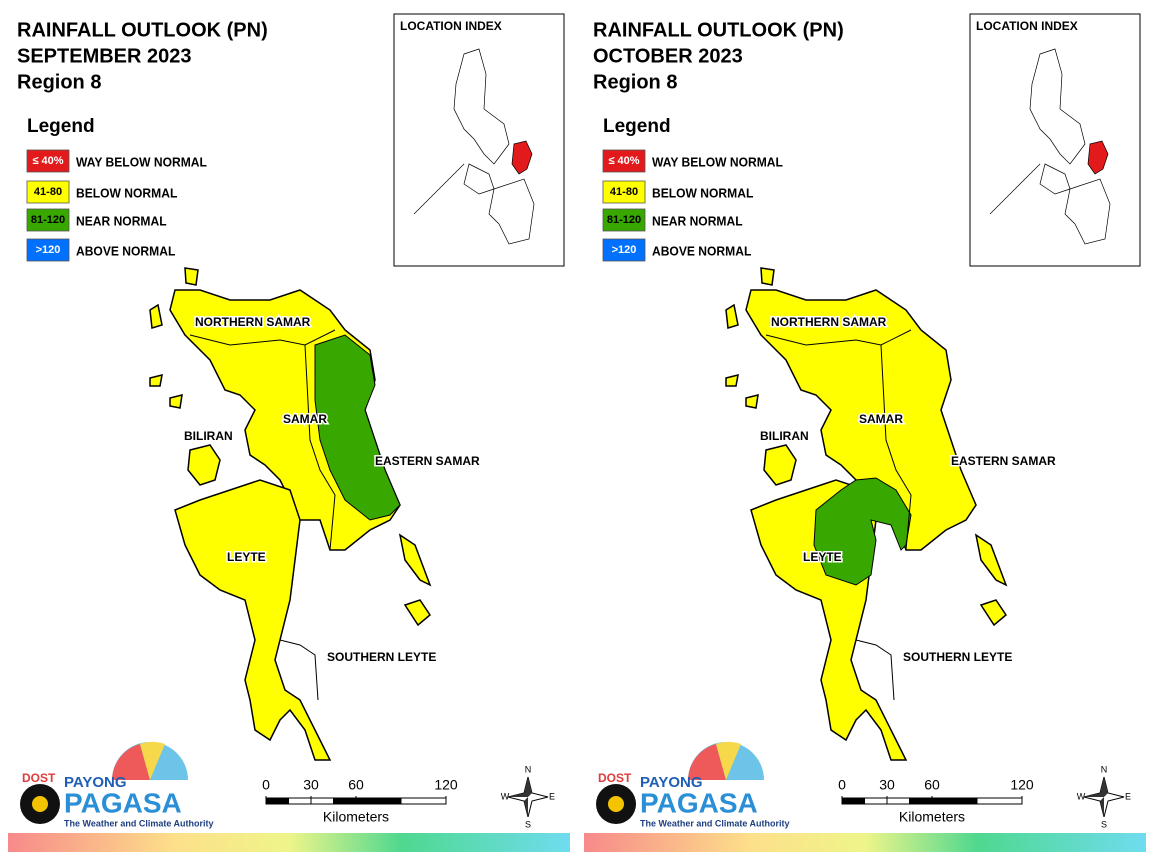  Describe the element at coordinates (104, 56) in the screenshot. I see `panel-title: SEPTEMBER 2023` at that location.